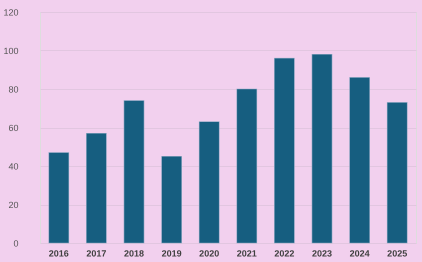 Image resolution: width=422 pixels, height=262 pixels. I want to click on y-tick-label: 100, so click(10, 51).